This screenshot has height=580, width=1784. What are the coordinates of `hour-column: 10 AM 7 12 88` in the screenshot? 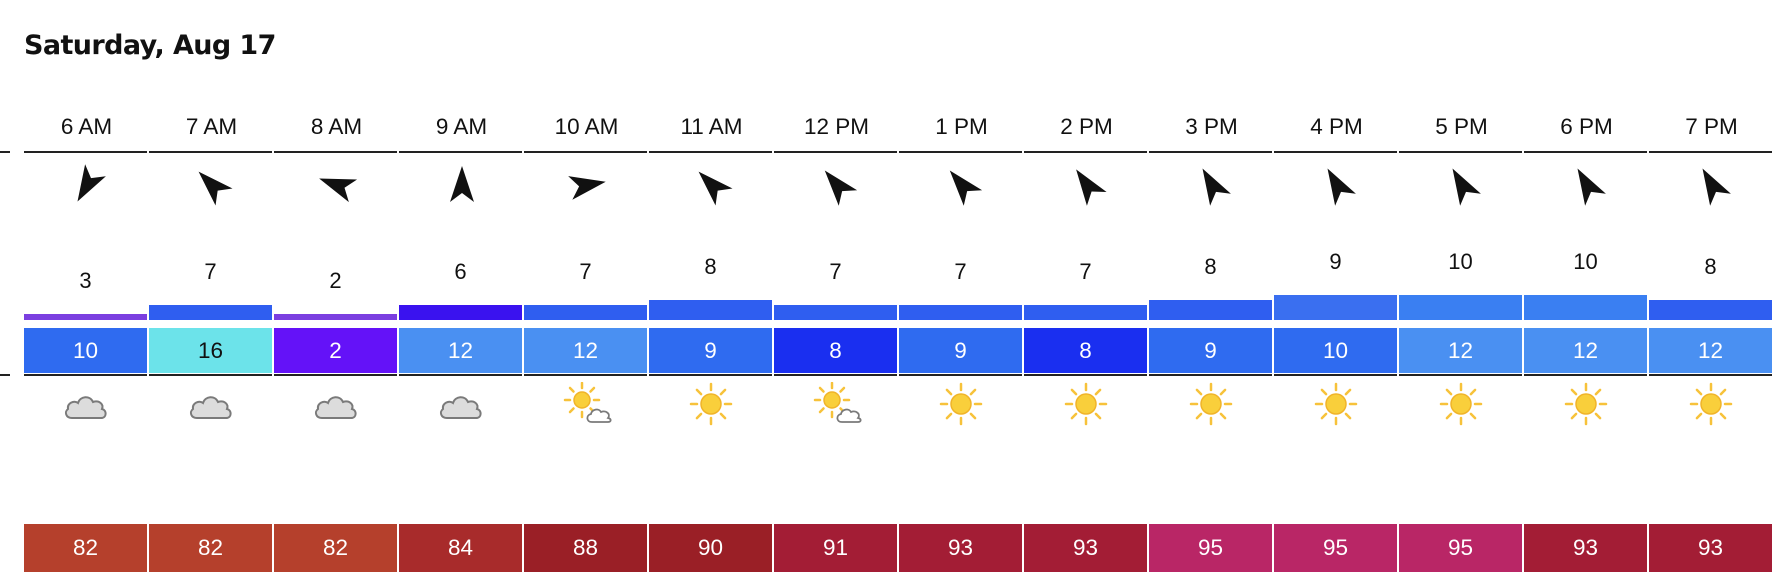 It's located at (586, 290).